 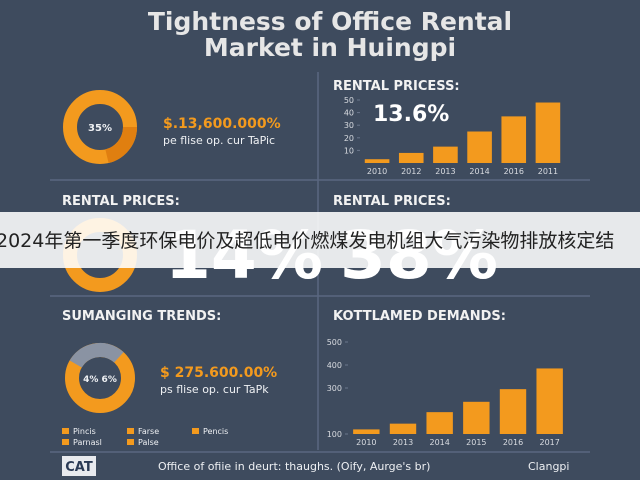 What do you see at coordinates (141, 316) in the screenshot?
I see `heading: SUMANGING TRENDS:` at bounding box center [141, 316].